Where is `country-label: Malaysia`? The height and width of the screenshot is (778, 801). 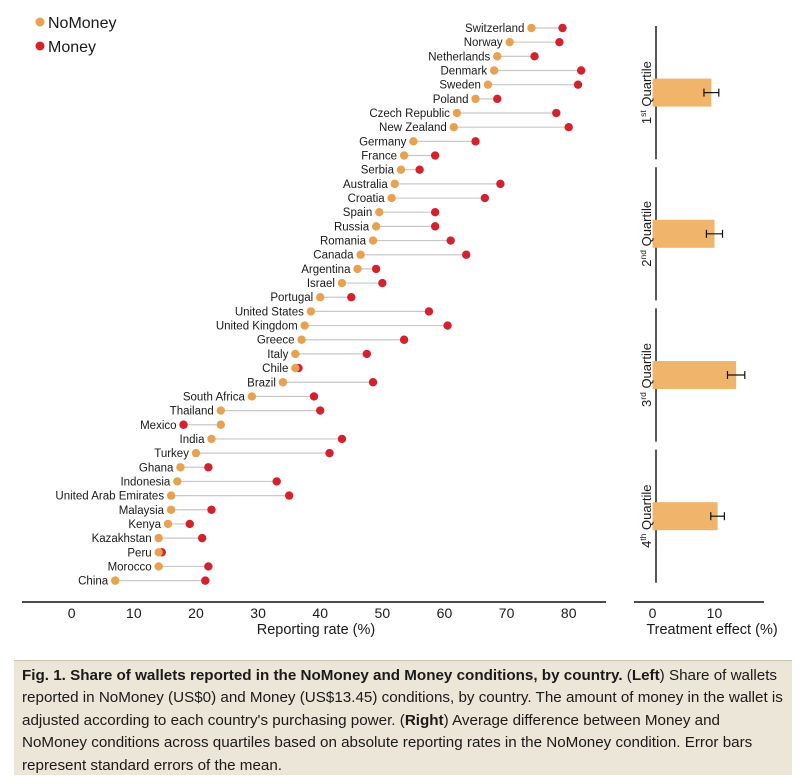
country-label: Malaysia is located at coordinates (142, 511).